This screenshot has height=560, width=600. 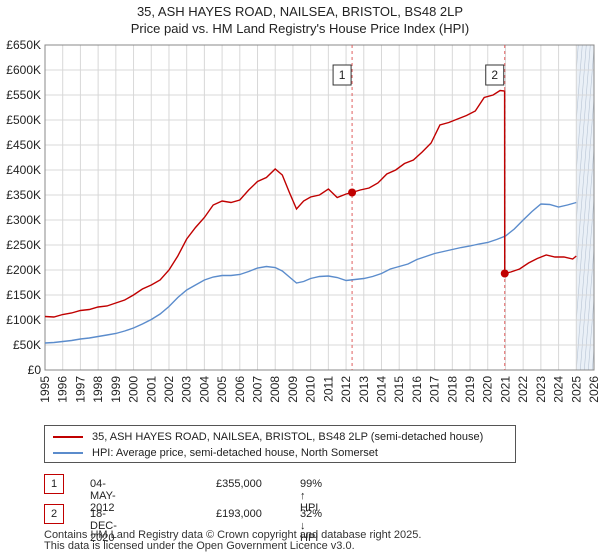 I want to click on x-tick-label: 2022, so click(x=523, y=389).